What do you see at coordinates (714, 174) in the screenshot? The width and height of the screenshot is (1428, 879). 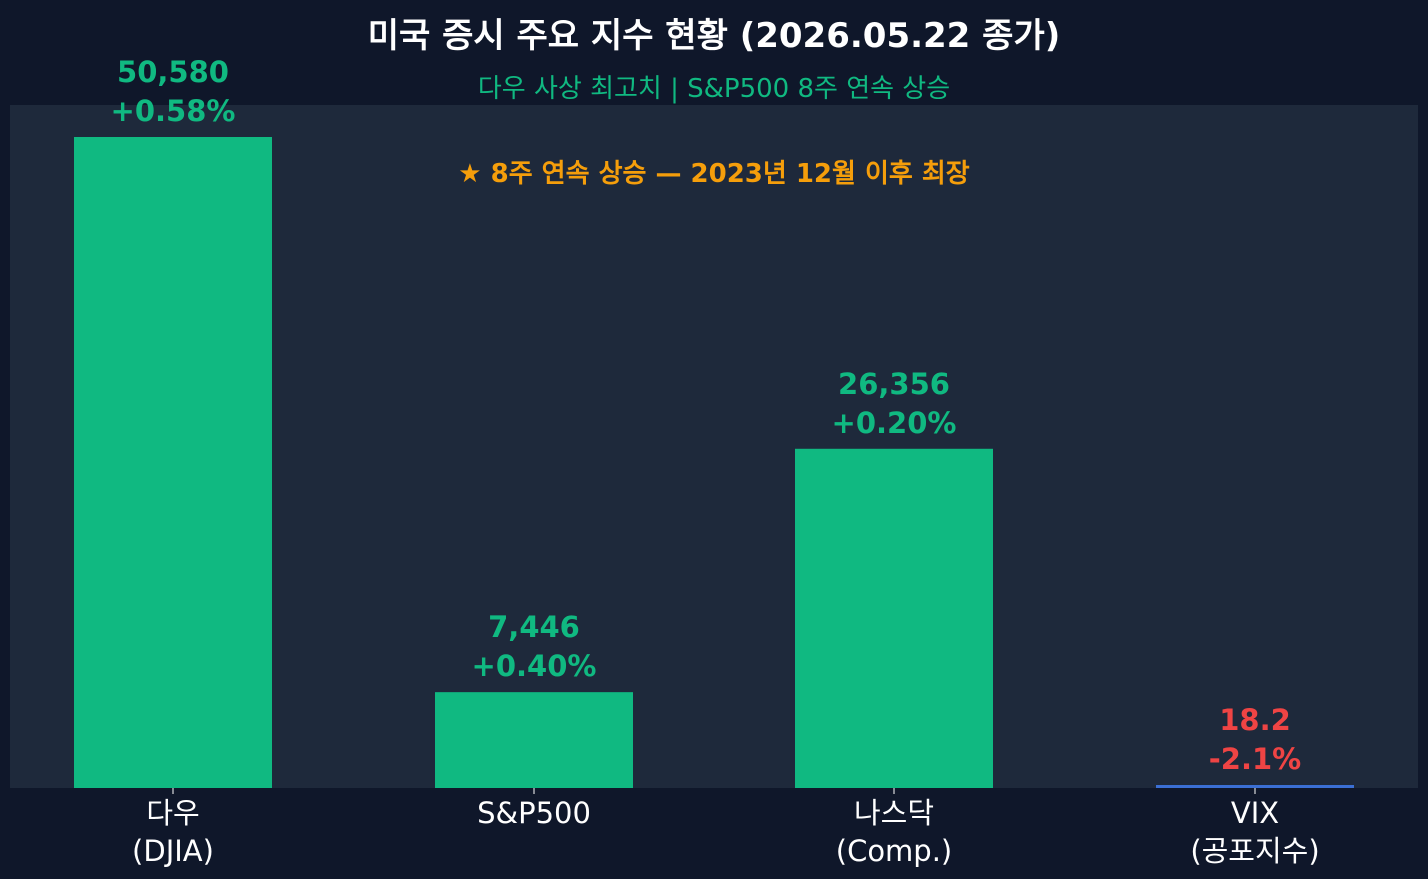 I see `chart-annotation: ★ 8주 연속 상승 — 2023년 12월 이후 최장` at bounding box center [714, 174].